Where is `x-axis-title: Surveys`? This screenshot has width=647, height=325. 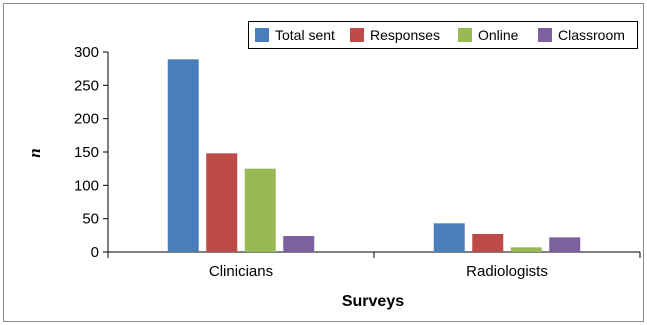
x-axis-title: Surveys is located at coordinates (373, 301).